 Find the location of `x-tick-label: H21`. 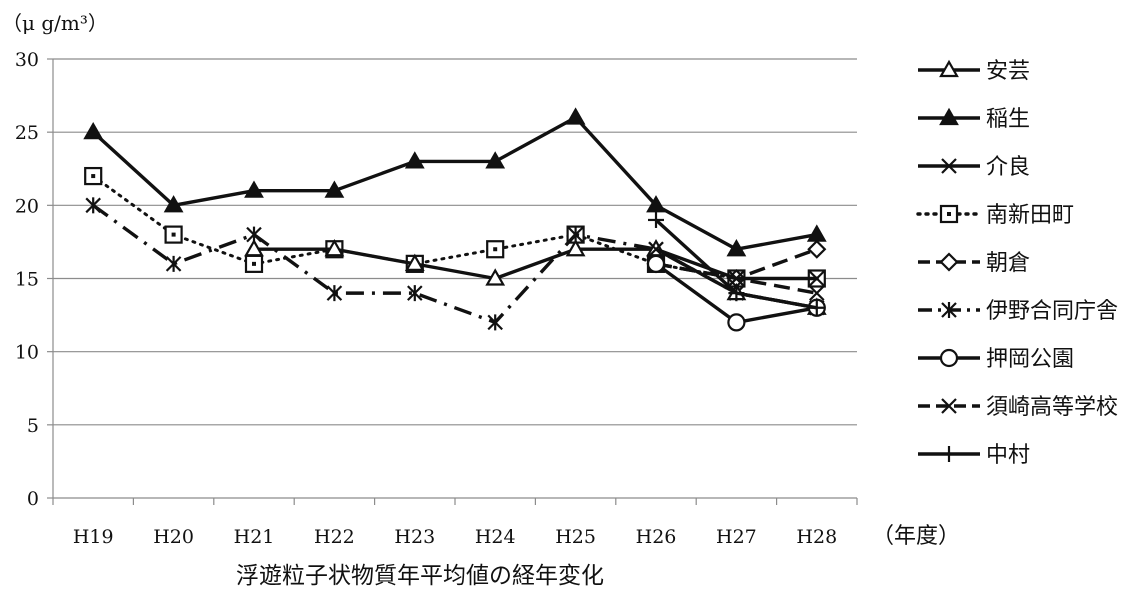

x-tick-label: H21 is located at coordinates (254, 537).